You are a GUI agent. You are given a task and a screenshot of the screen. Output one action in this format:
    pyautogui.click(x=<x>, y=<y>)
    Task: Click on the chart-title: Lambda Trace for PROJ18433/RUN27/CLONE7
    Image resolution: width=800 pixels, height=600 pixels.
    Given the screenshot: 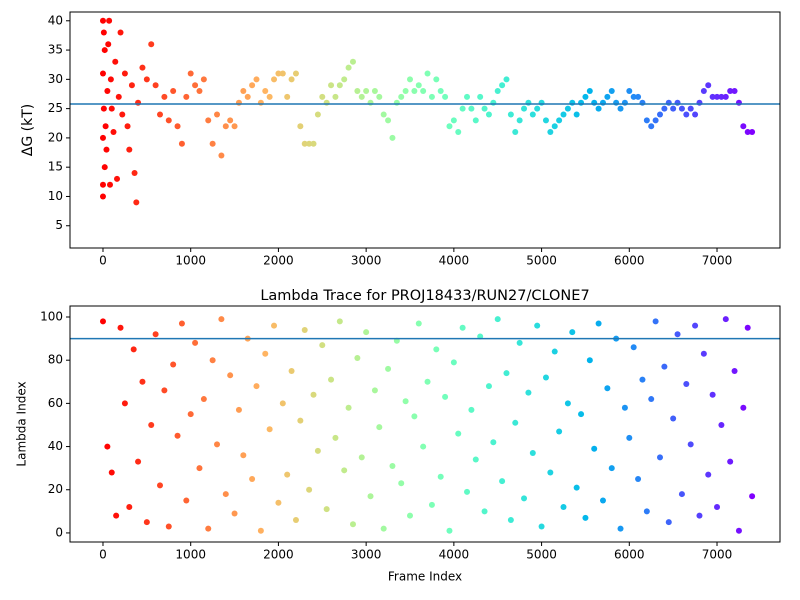 What is the action you would take?
    pyautogui.click(x=424, y=296)
    